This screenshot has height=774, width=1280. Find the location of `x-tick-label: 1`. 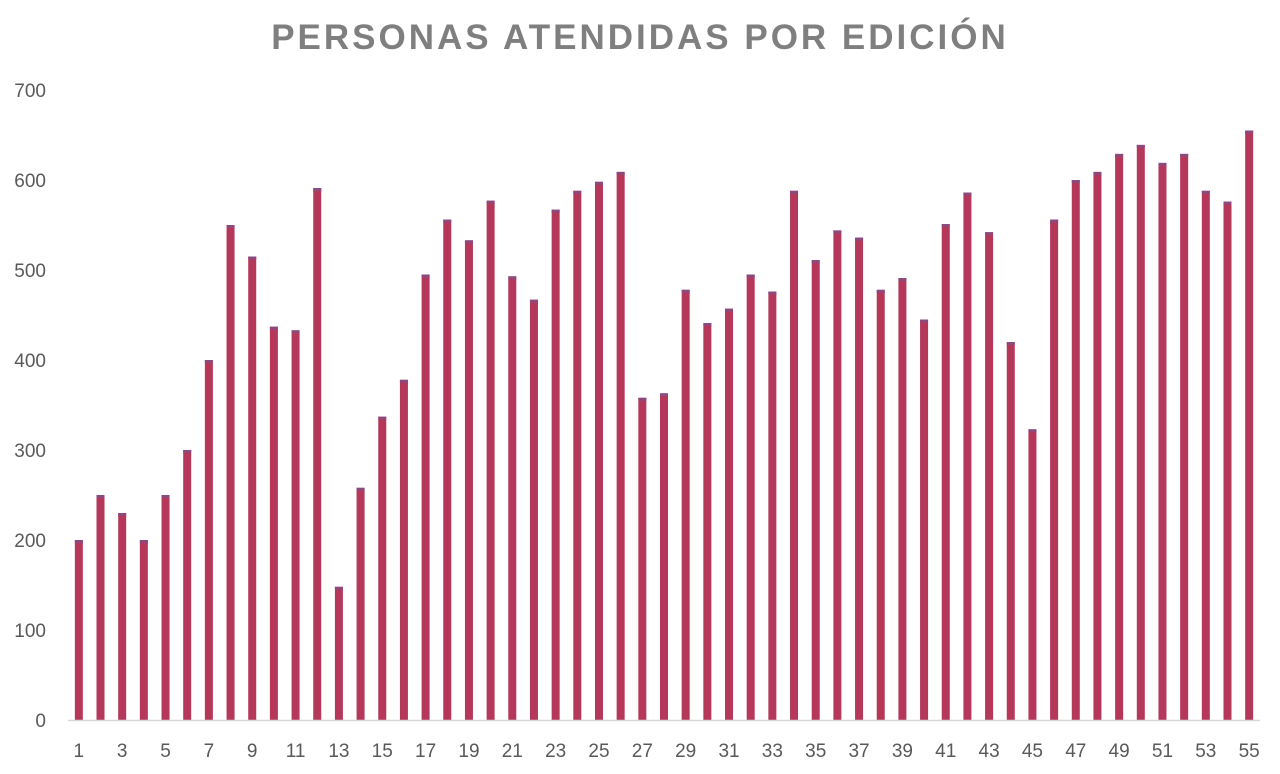

x-tick-label: 1 is located at coordinates (79, 751).